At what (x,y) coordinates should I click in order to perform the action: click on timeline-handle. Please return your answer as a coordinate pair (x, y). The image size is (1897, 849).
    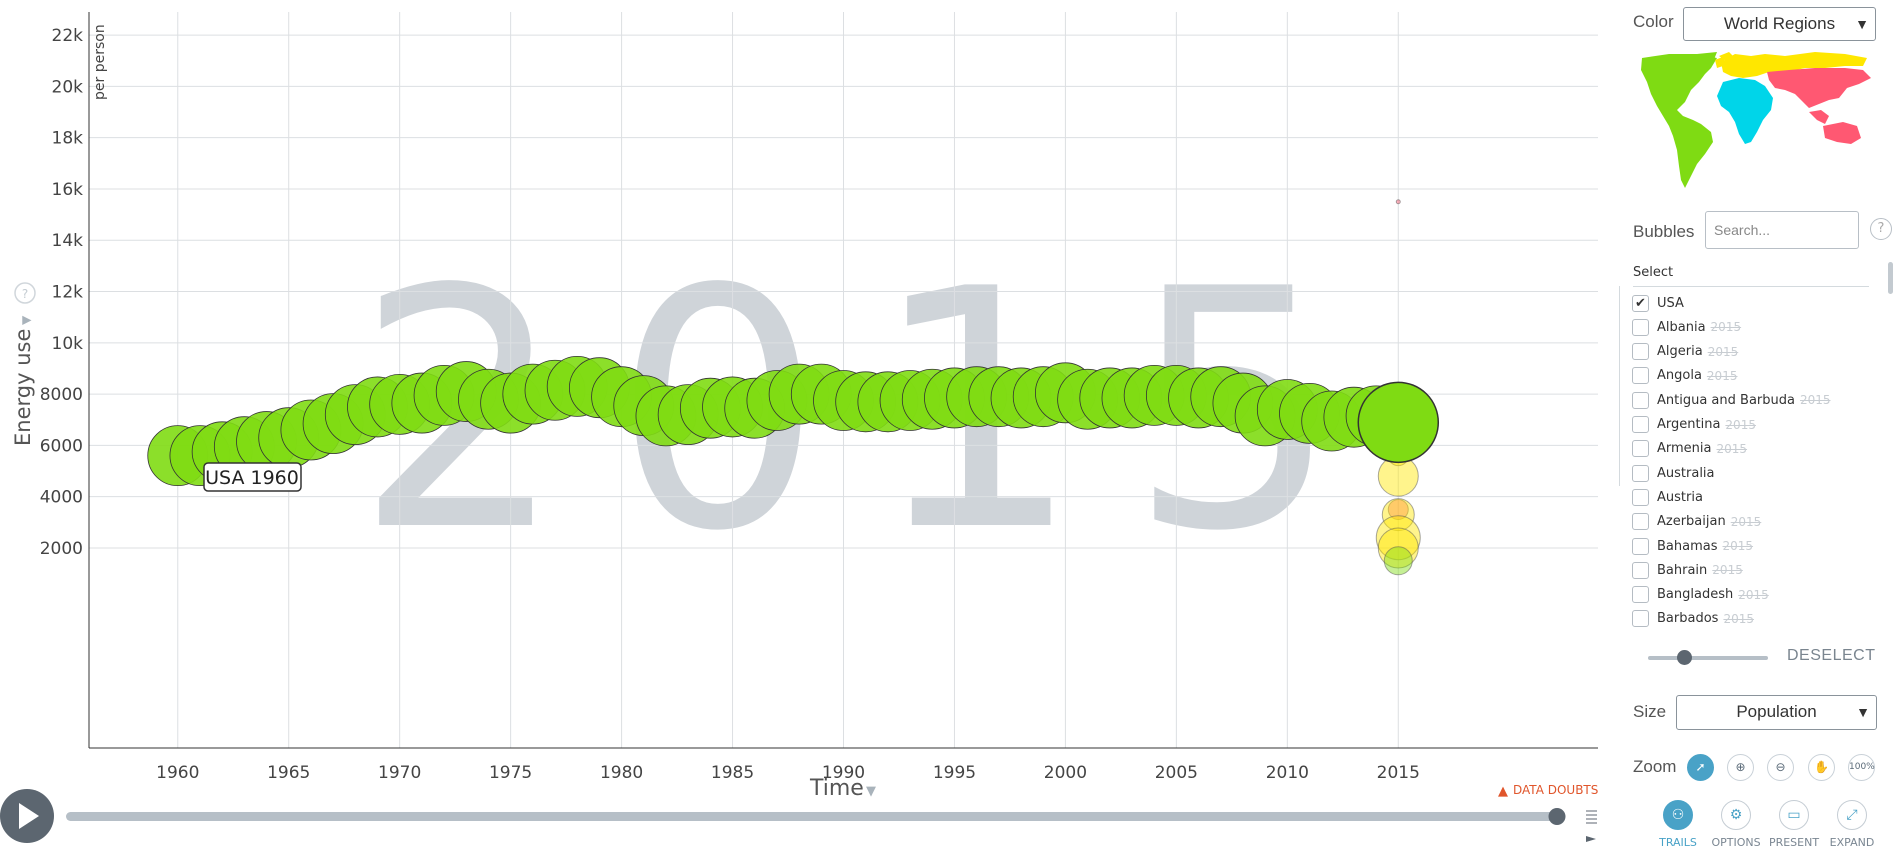
    Looking at the image, I should click on (1557, 816).